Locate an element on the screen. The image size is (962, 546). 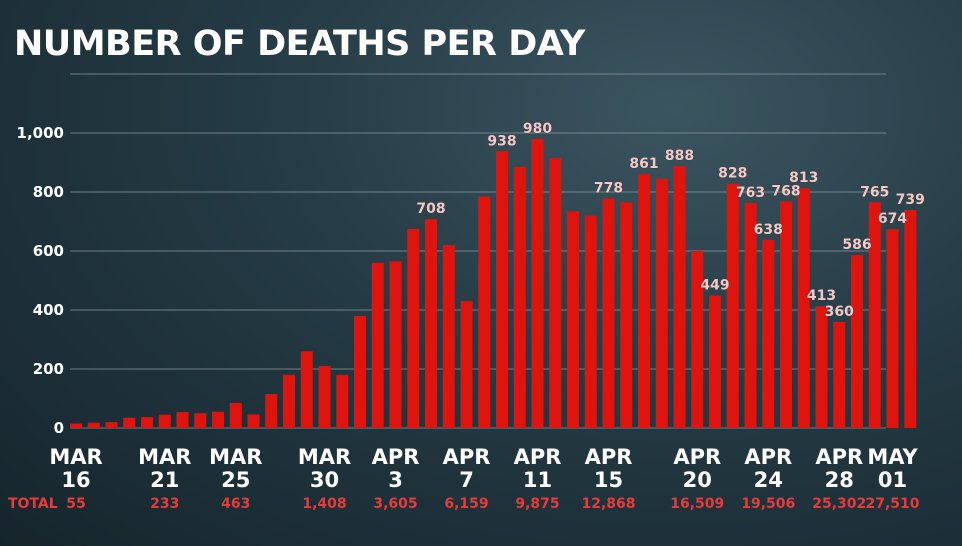
total-value: 27,510 is located at coordinates (892, 504).